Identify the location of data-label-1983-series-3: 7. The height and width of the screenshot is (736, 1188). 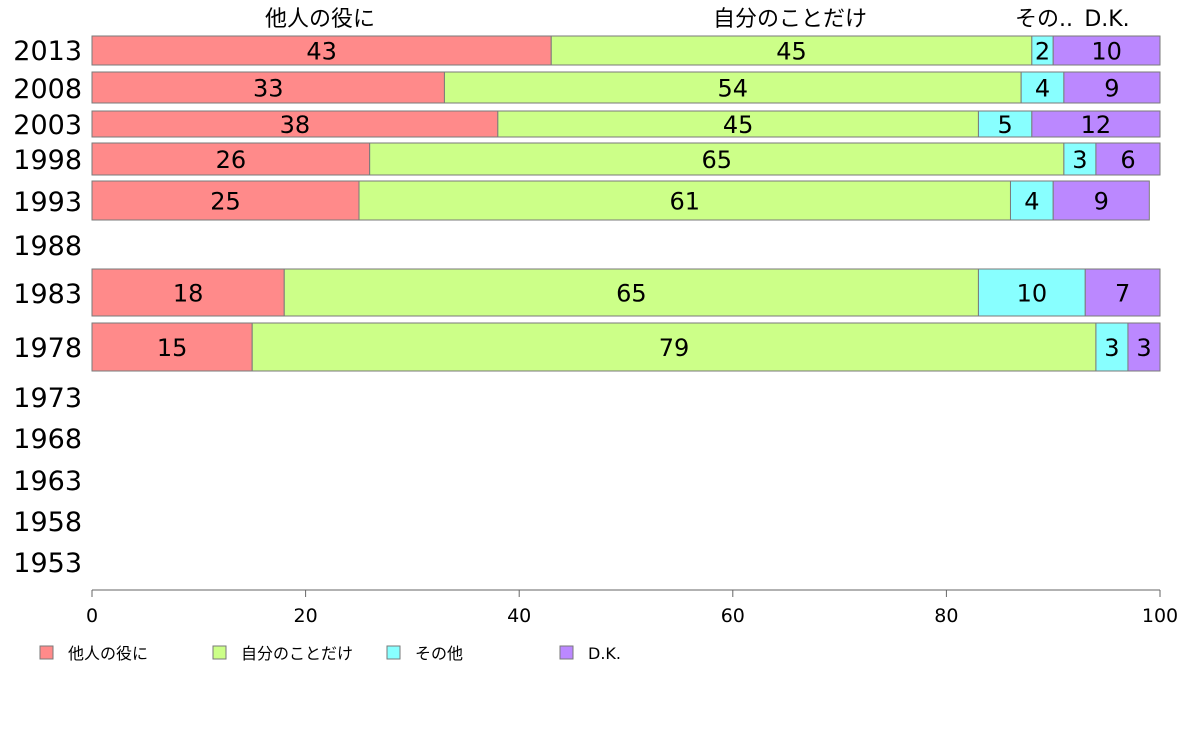
(1122, 294).